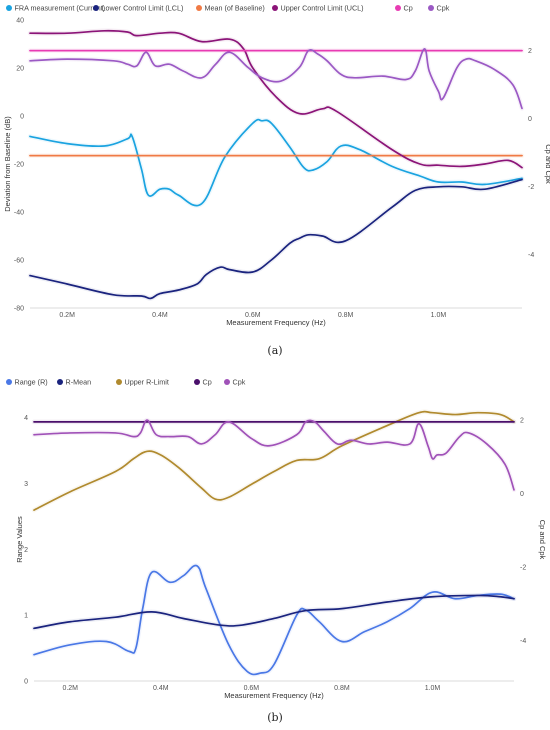 The image size is (550, 730). Describe the element at coordinates (275, 717) in the screenshot. I see `panel-label-b: (b)` at that location.